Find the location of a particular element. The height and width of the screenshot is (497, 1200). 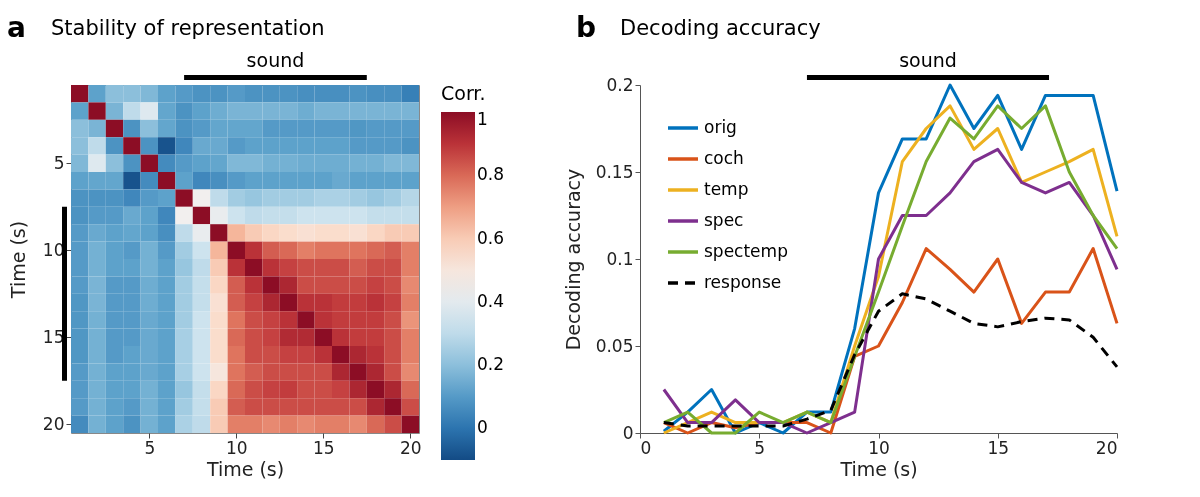

y-tick-label: 0.05 is located at coordinates (614, 345).